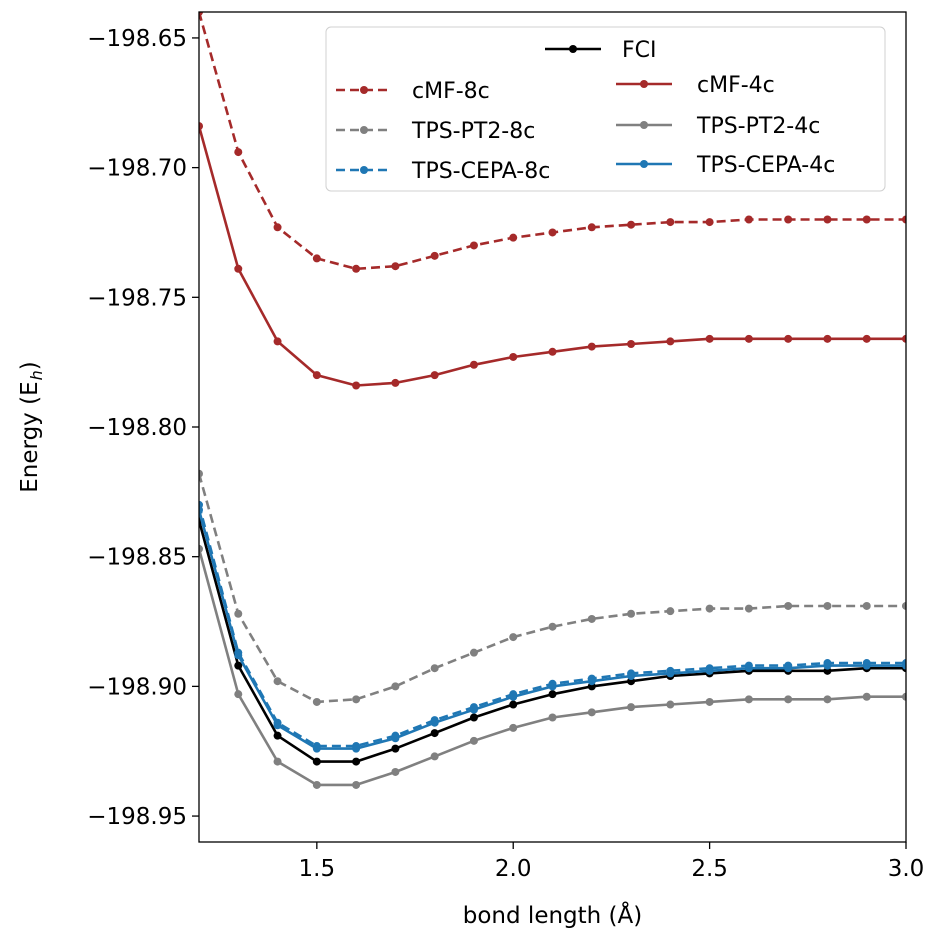 This screenshot has height=930, width=930. Describe the element at coordinates (473, 131) in the screenshot. I see `legend-label: TPS-PT2-8c` at that location.